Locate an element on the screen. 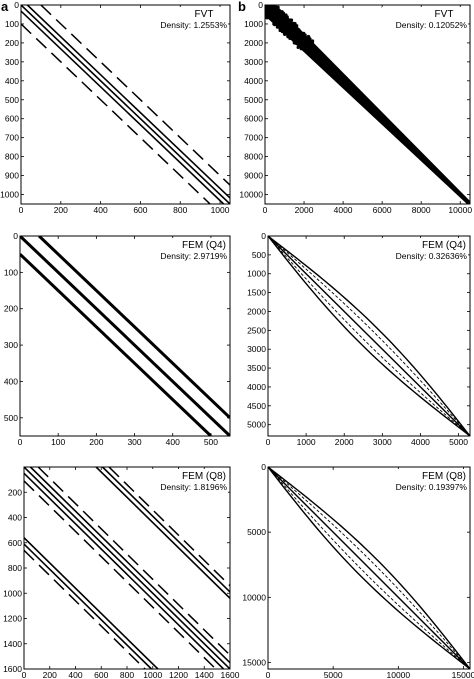 This screenshot has width=474, height=679. y-tick-label: 300 is located at coordinates (11, 345).